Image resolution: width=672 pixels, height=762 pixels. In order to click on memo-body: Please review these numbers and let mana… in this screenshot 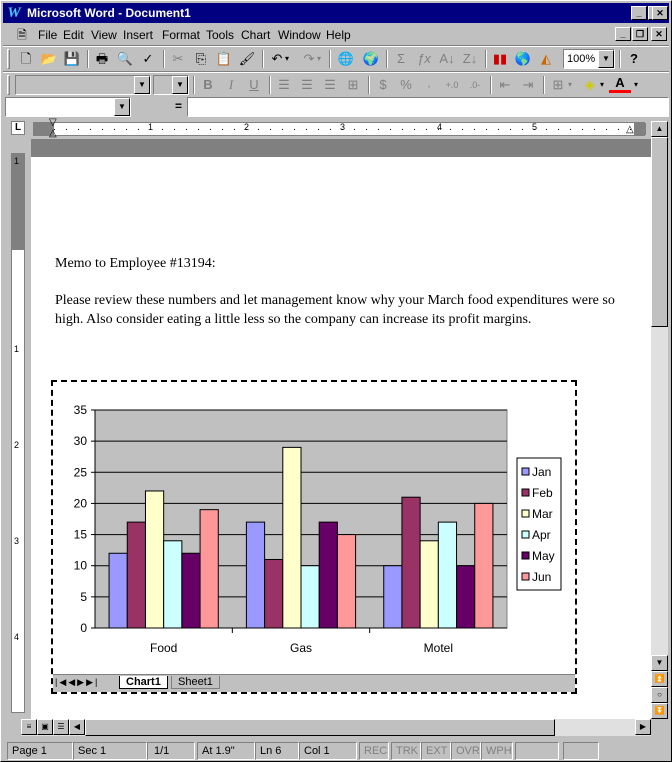, I will do `click(335, 310)`.